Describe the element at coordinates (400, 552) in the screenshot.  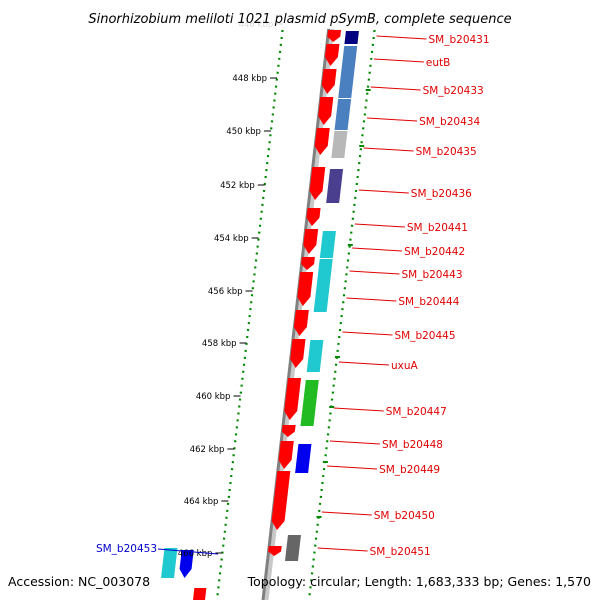
I see `gene-label: SM_b20451` at that location.